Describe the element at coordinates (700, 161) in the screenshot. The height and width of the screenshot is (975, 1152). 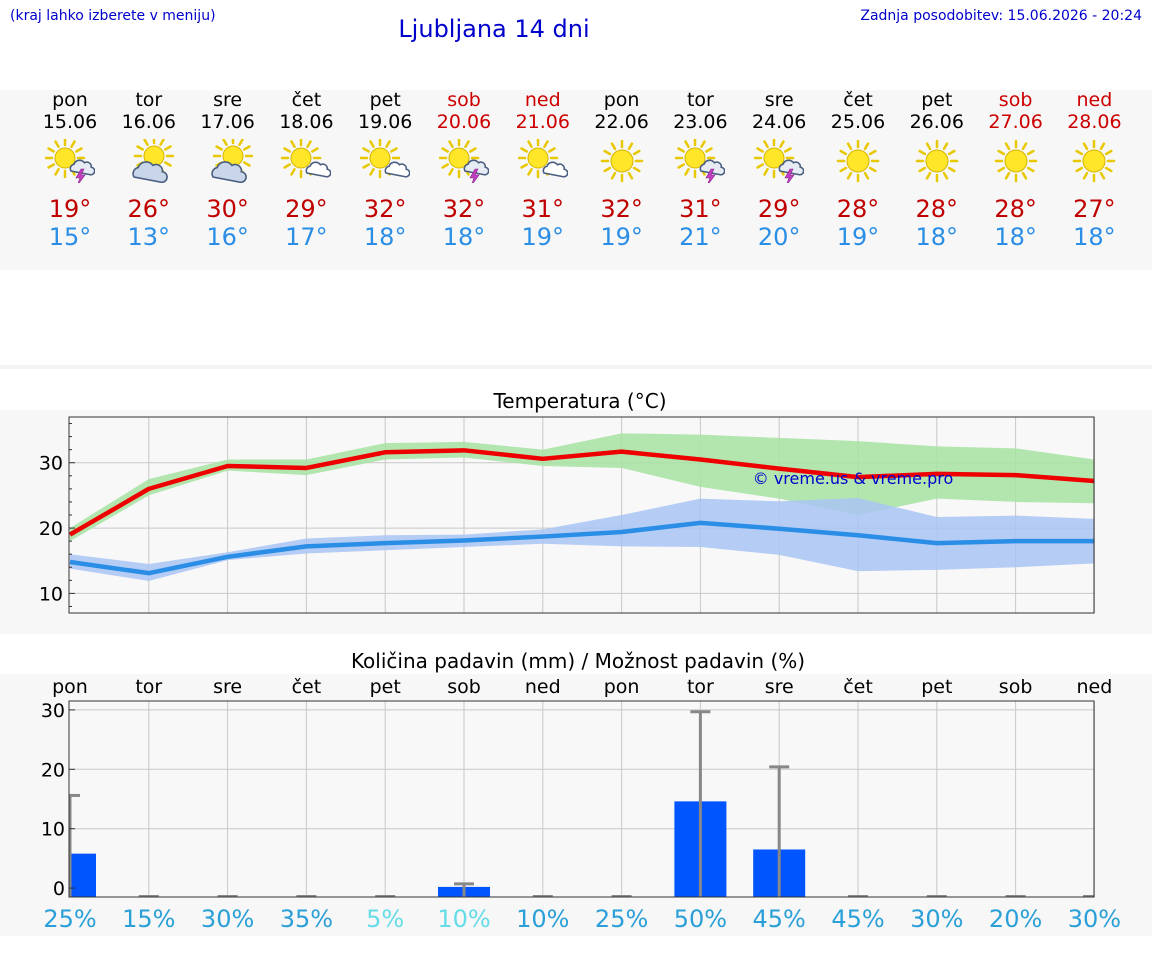
I see `sun-cloud-storm-icon` at that location.